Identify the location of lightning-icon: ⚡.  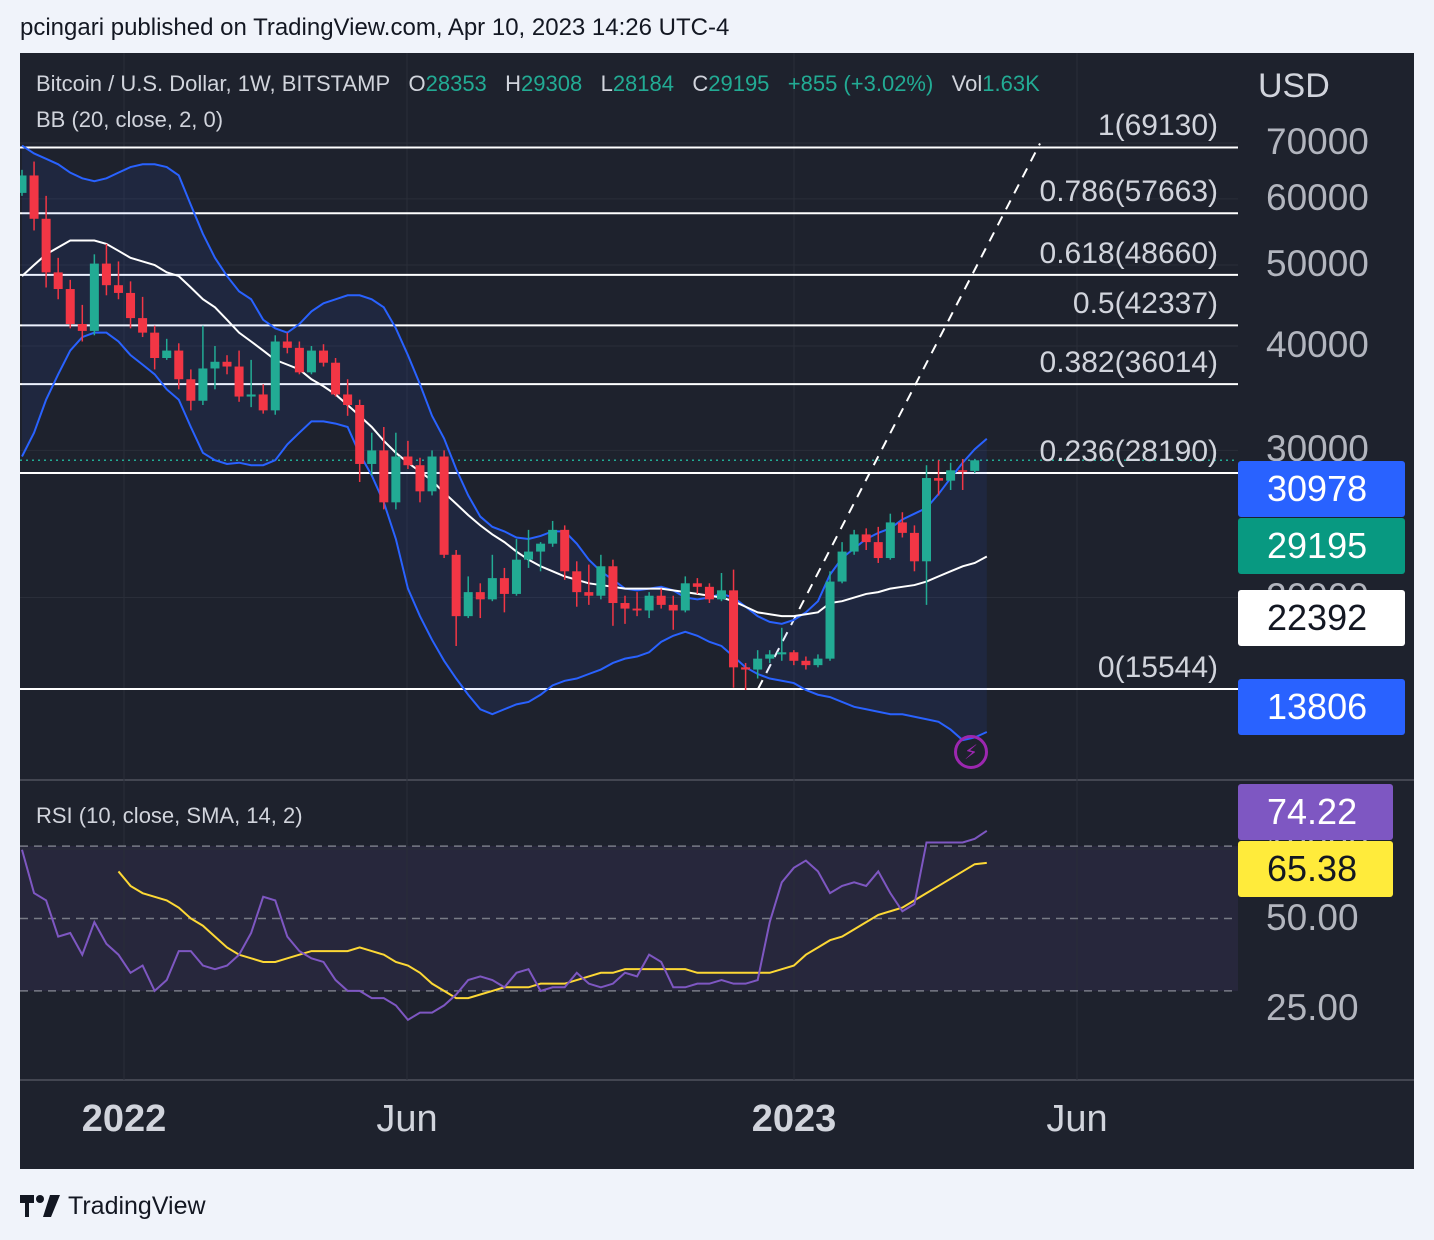
(971, 752).